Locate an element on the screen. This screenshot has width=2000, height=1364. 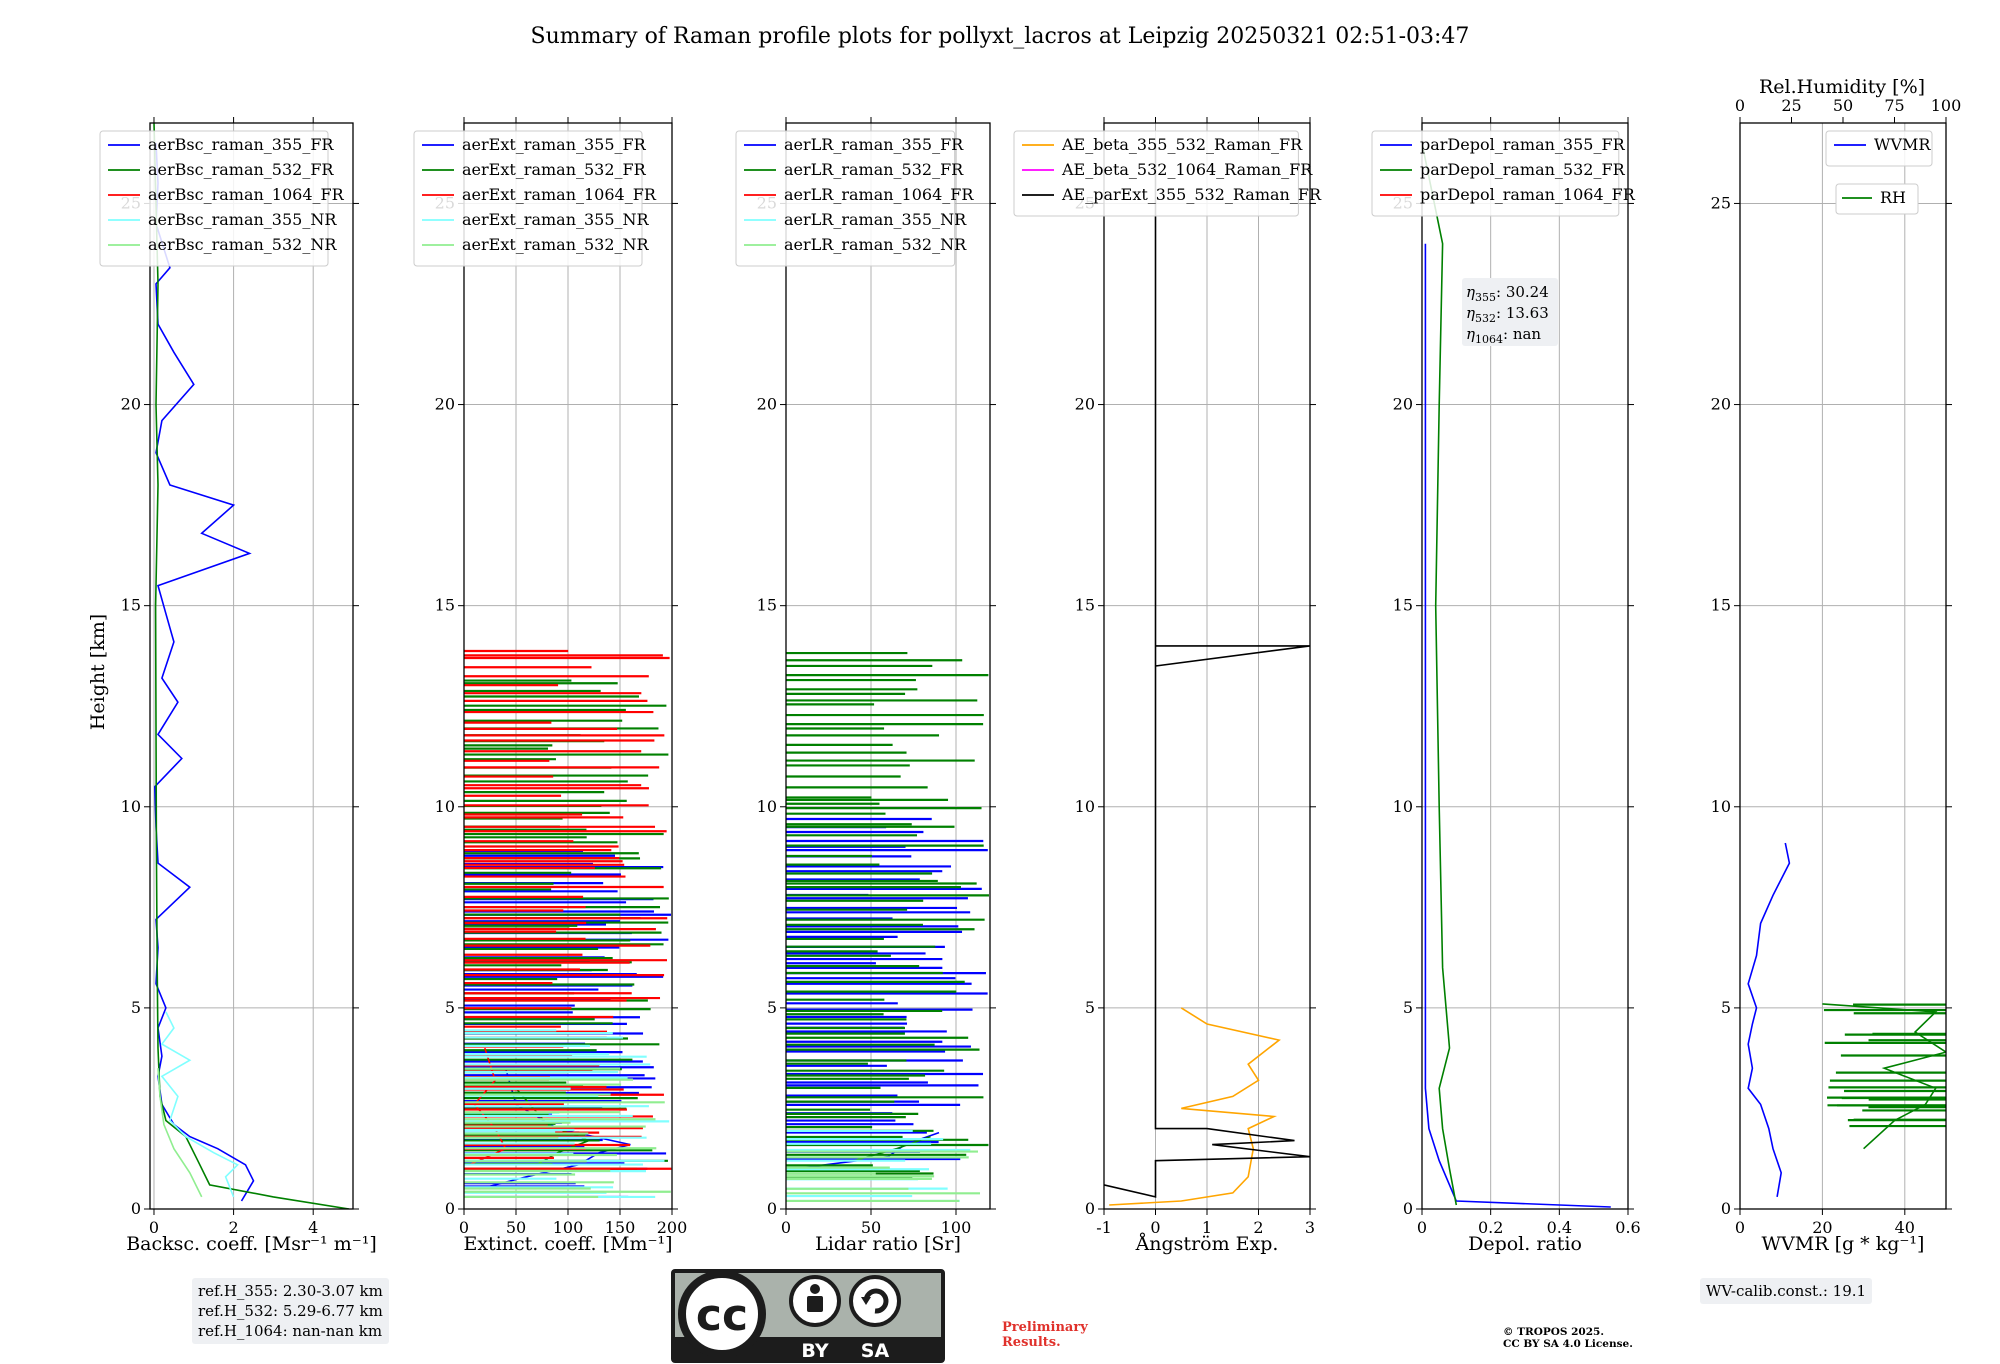
top-tick-label: 50 is located at coordinates (1843, 105).